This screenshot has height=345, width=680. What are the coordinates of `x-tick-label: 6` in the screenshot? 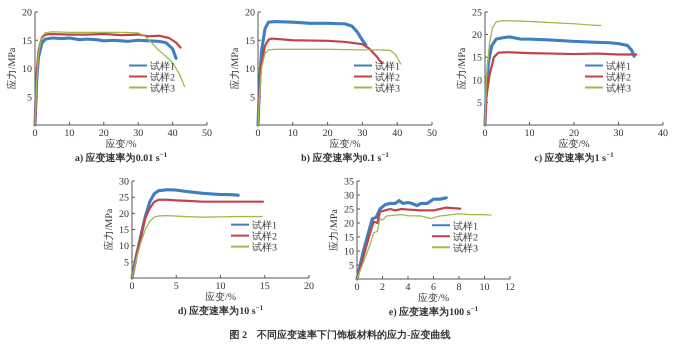 It's located at (433, 287).